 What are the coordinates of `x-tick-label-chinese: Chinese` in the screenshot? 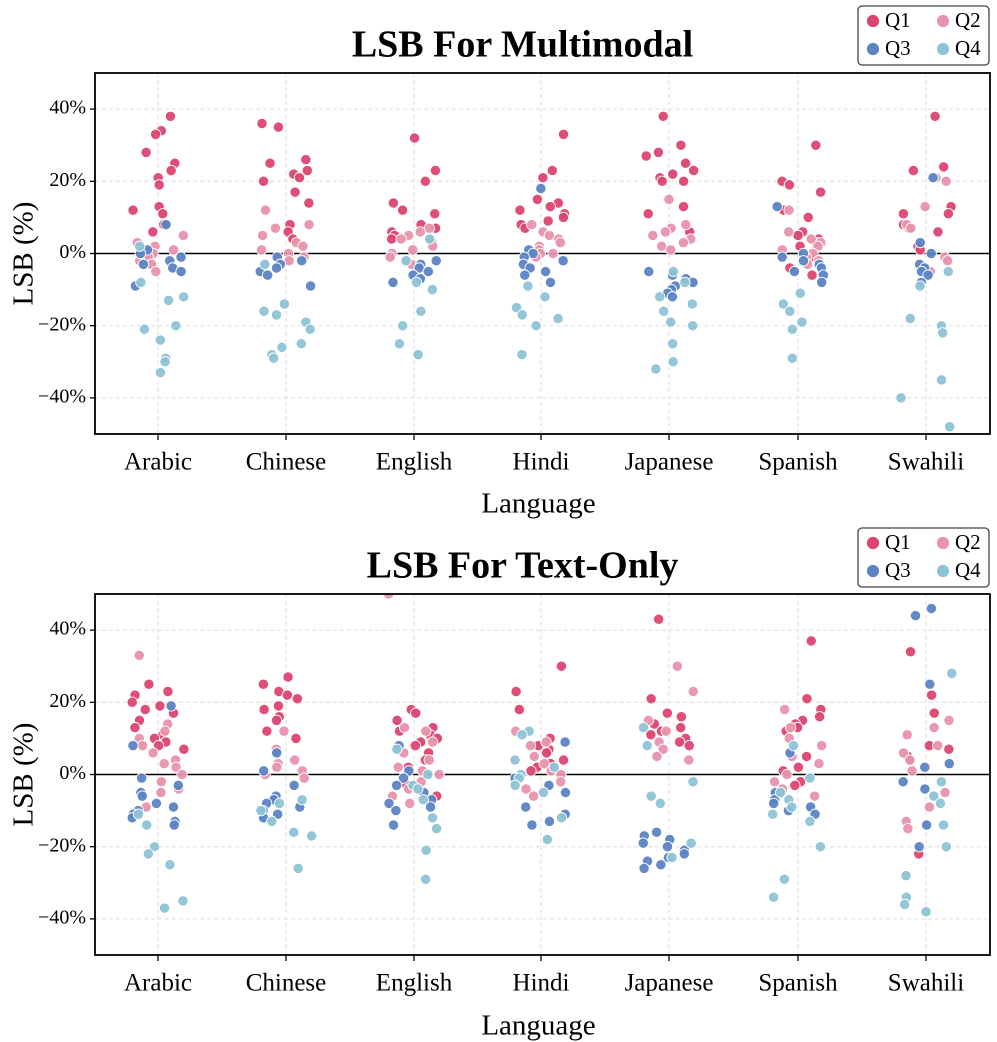 It's located at (286, 462).